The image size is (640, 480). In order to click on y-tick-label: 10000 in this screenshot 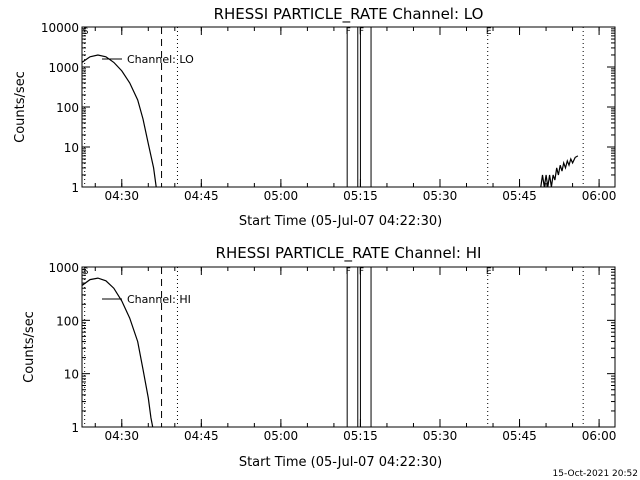, I will do `click(60, 28)`.